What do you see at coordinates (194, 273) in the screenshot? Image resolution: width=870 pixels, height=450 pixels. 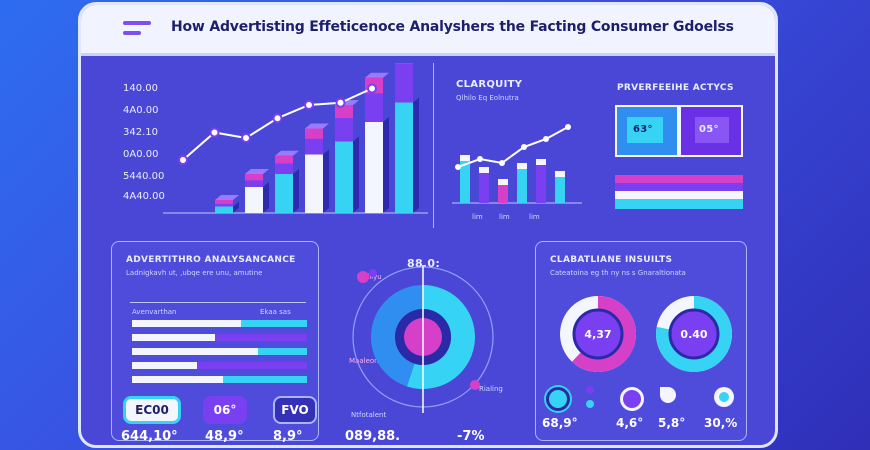 I see `advertising-subtitle: Ladnigkavh ut, ,ubqe ere unu, amutine` at bounding box center [194, 273].